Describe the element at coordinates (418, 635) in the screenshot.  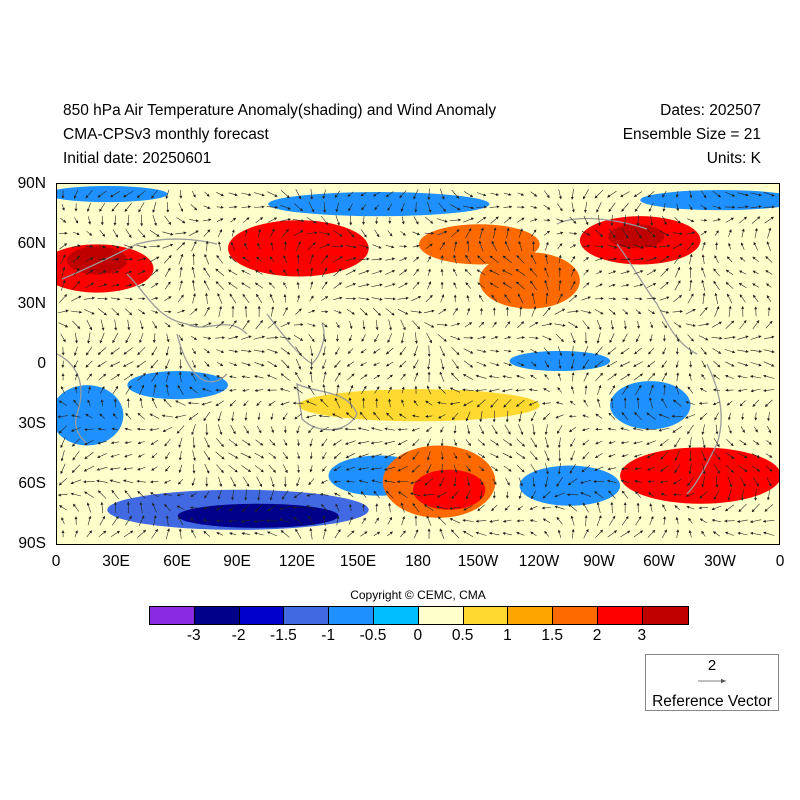
I see `colorbar-tick-label: 0` at that location.